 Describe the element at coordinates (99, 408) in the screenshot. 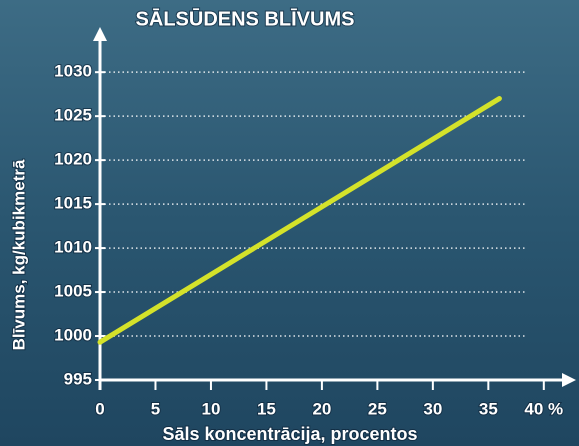

I see `x-tick-label: 0` at that location.